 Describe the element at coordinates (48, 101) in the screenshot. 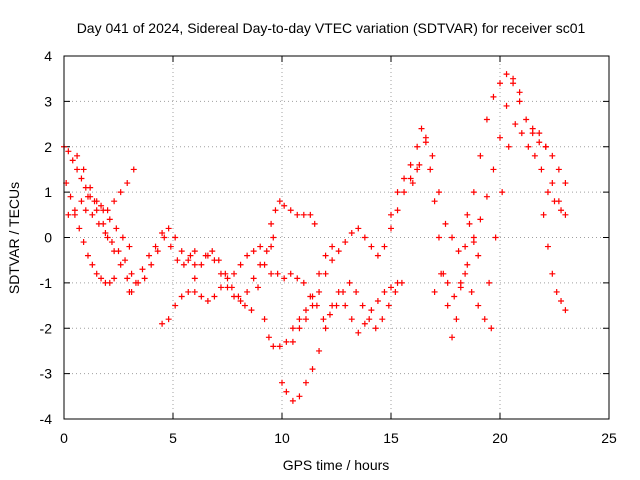

I see `y-tick-label: 3` at that location.